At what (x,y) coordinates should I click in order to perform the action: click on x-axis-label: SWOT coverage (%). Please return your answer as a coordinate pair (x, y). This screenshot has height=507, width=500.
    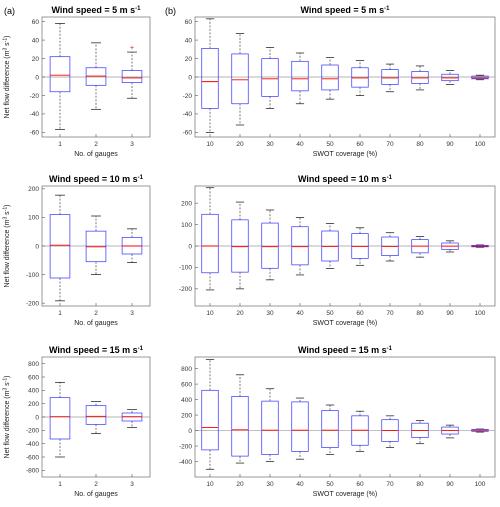
    Looking at the image, I should click on (345, 494).